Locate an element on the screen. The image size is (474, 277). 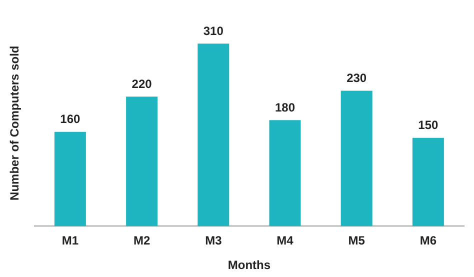
data-label: 180 is located at coordinates (285, 107).